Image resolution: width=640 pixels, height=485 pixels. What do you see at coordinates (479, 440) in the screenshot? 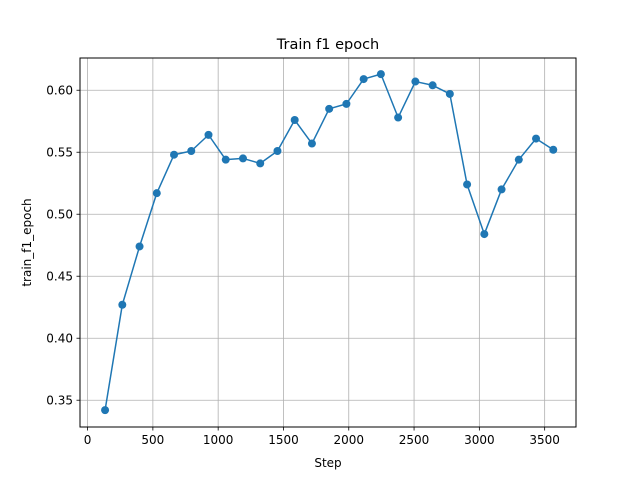
I see `x-tick-label: 3000` at bounding box center [479, 440].